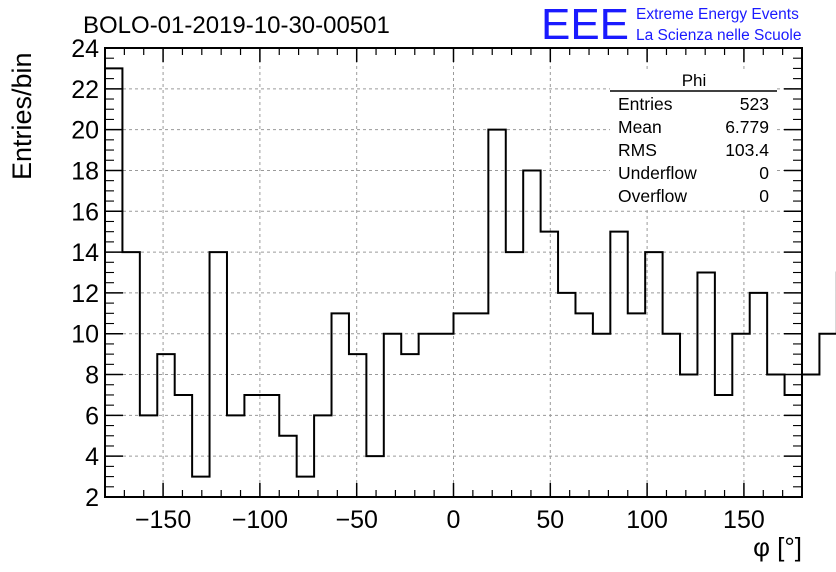 Image resolution: width=836 pixels, height=572 pixels. I want to click on y-tick-label: 6, so click(92, 416).